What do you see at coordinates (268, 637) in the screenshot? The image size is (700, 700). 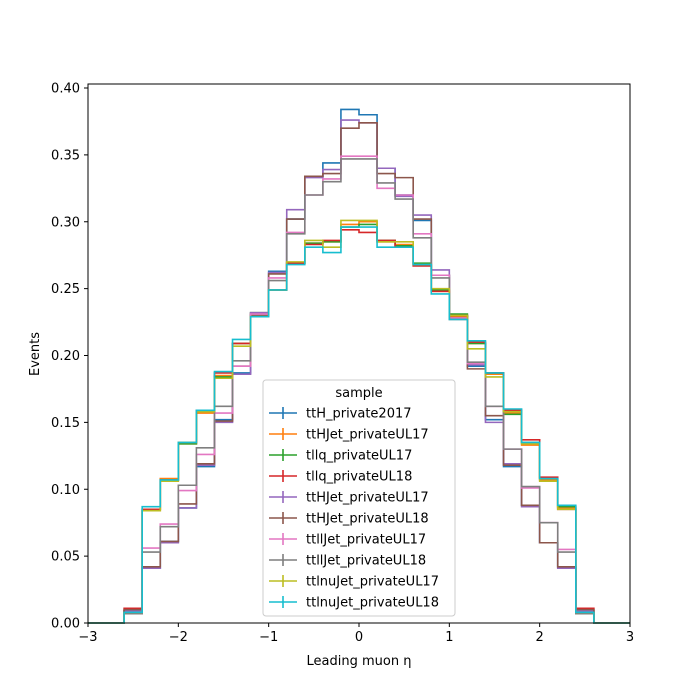 I see `x-tick-label: −1` at bounding box center [268, 637].